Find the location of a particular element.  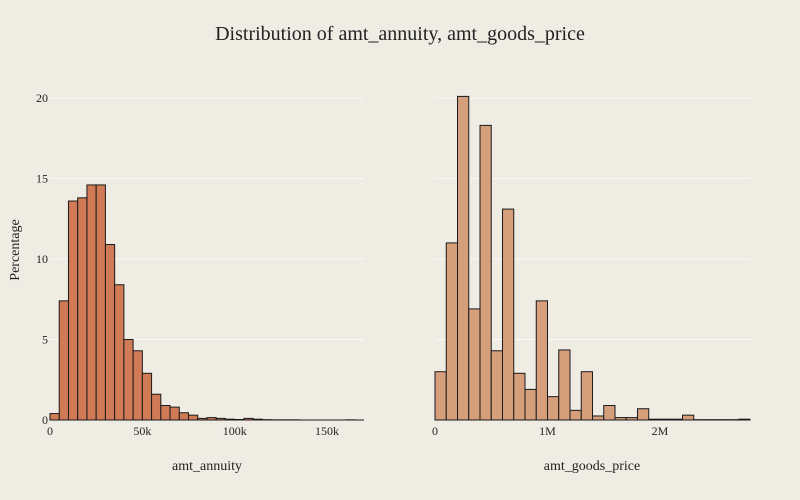

x-tick-label: 2M is located at coordinates (660, 431).